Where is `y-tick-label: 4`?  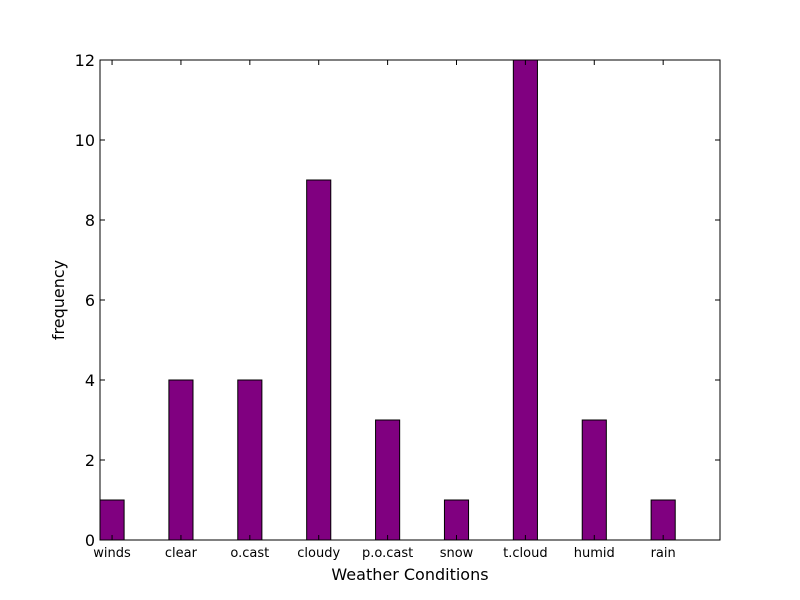
y-tick-label: 4 is located at coordinates (90, 380).